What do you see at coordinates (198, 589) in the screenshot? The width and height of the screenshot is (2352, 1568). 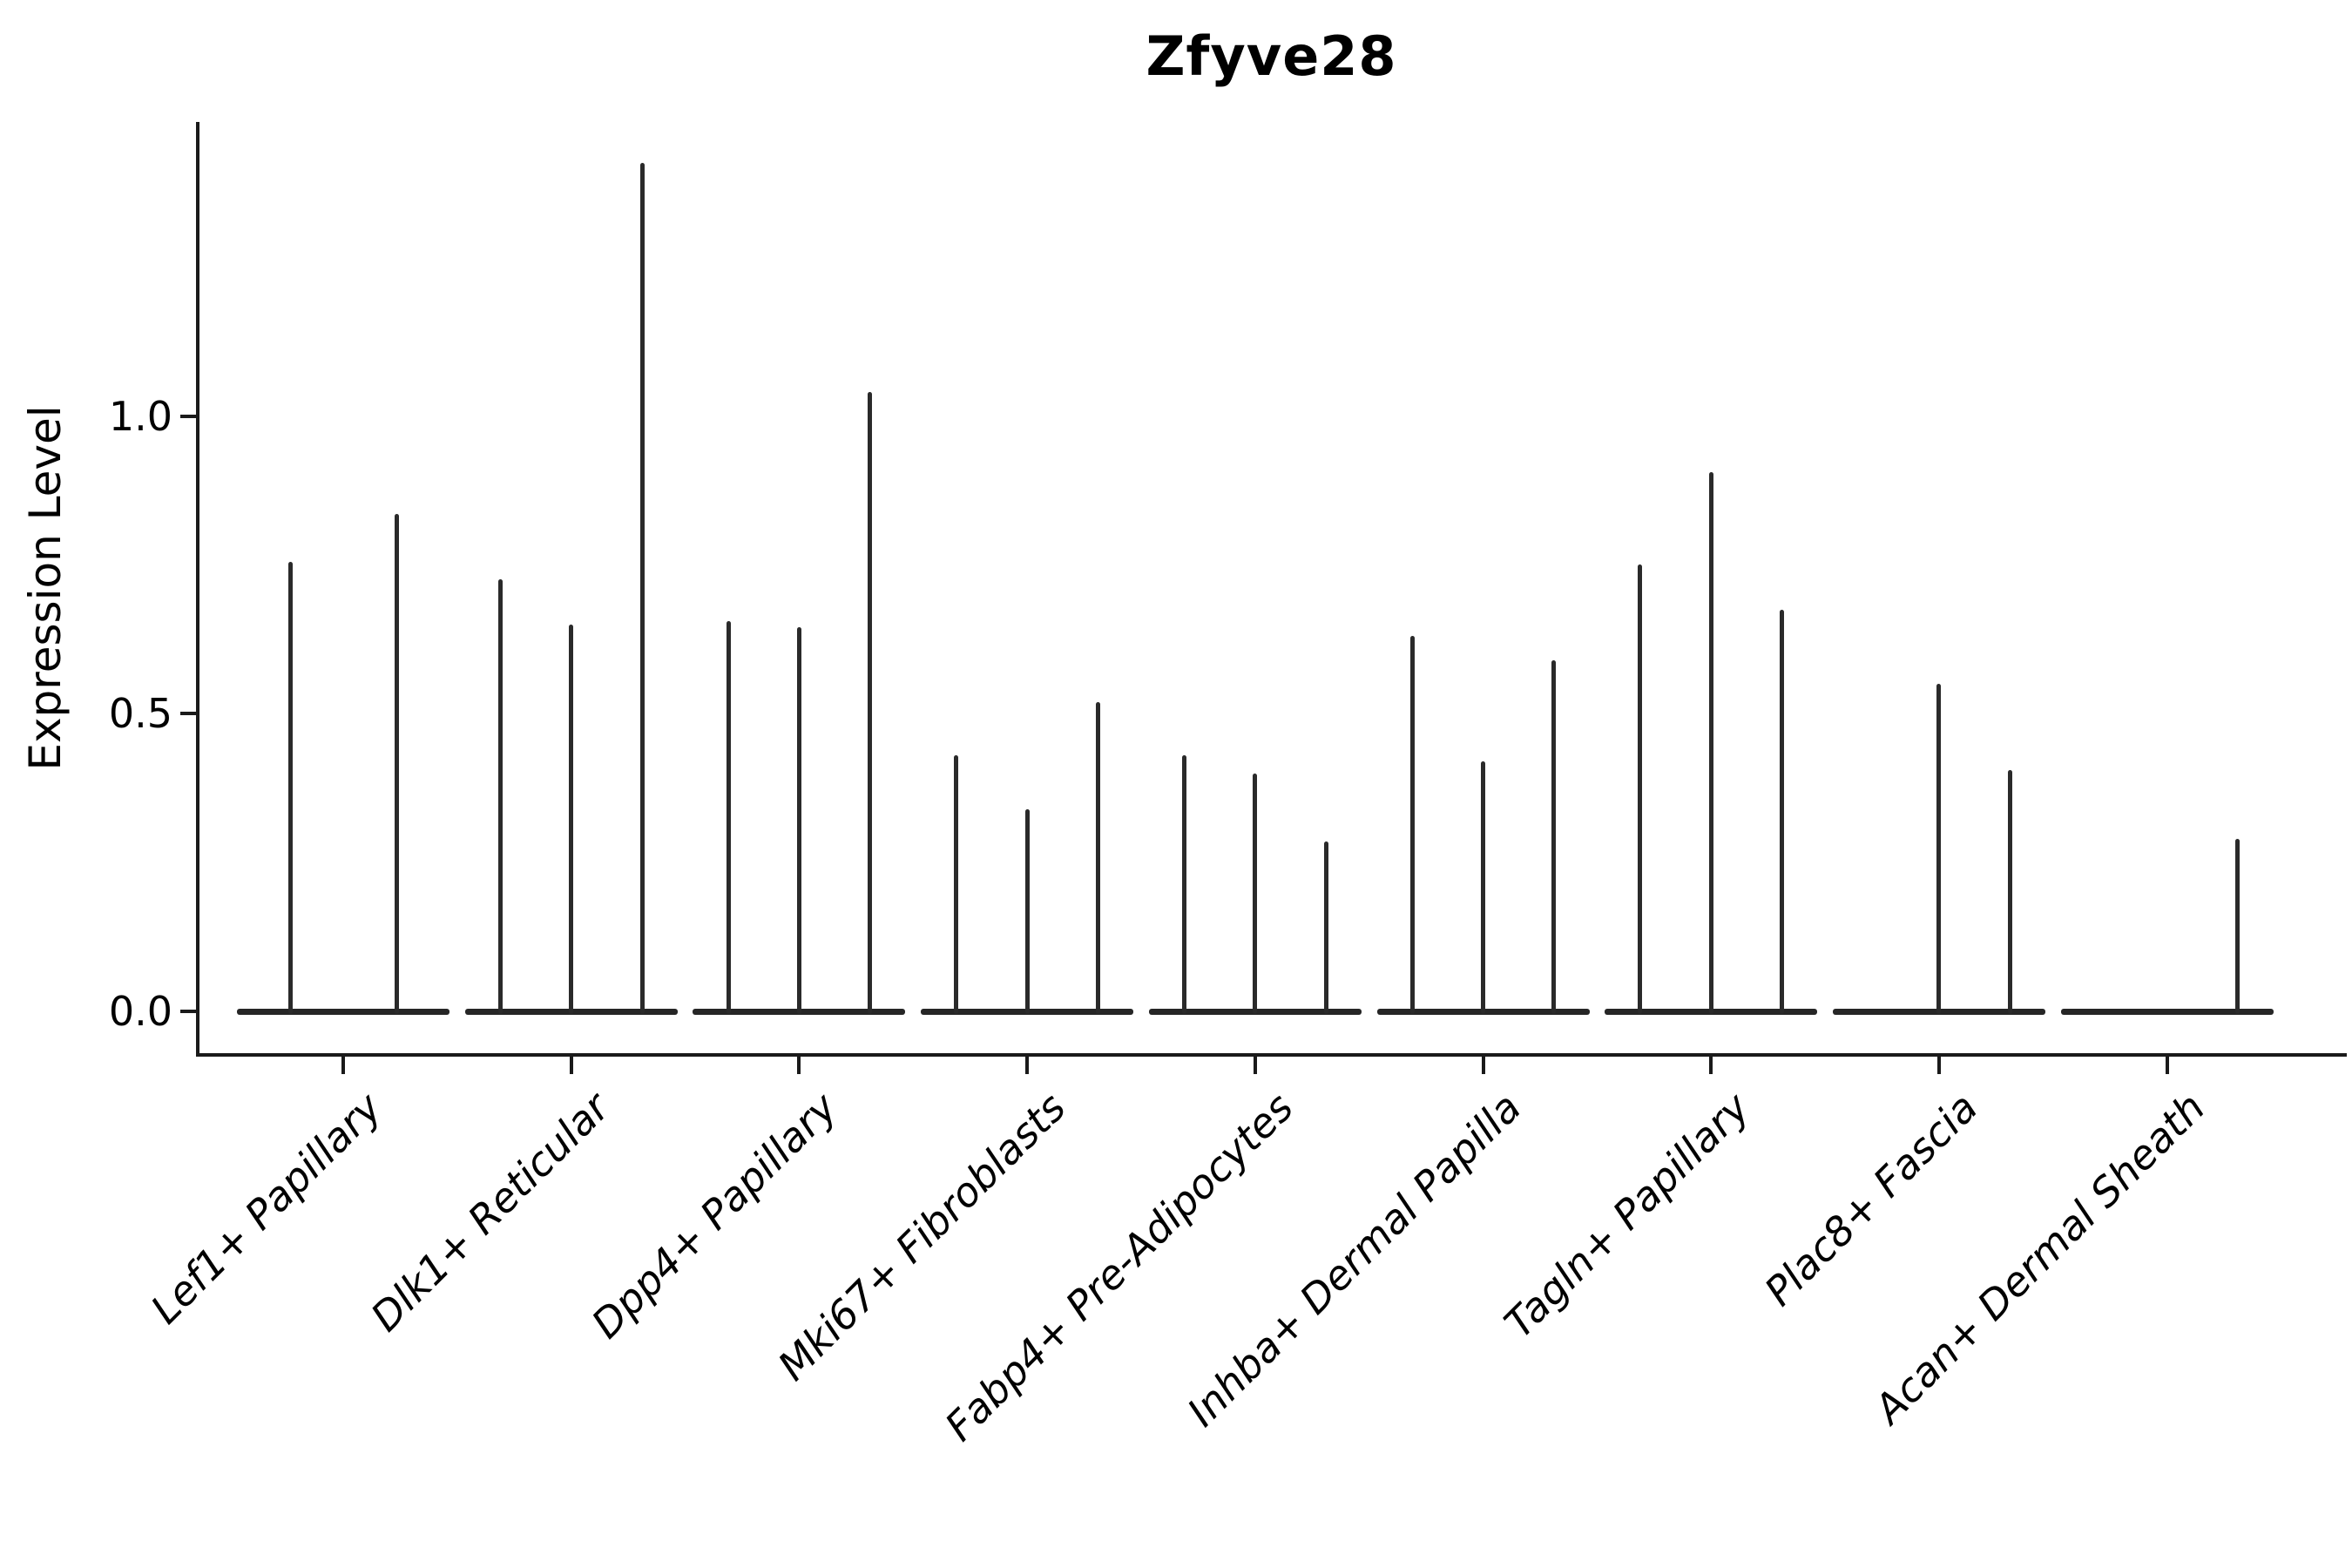 I see `y-axis-spine` at bounding box center [198, 589].